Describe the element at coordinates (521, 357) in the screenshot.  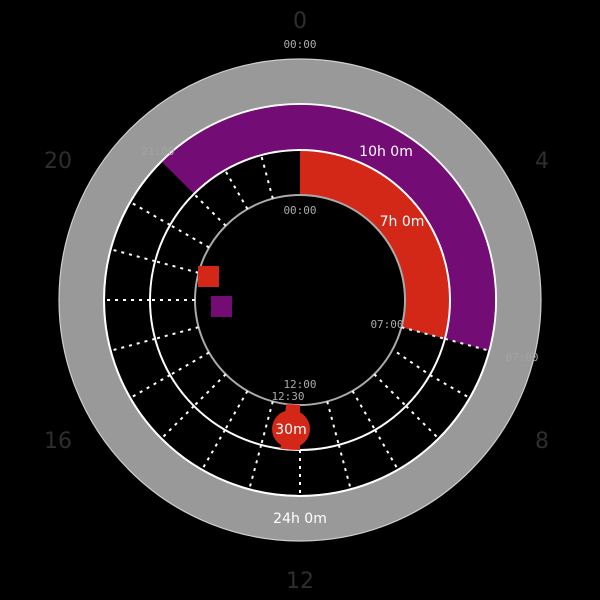
I see `time-label-07-outer: 07:00` at that location.